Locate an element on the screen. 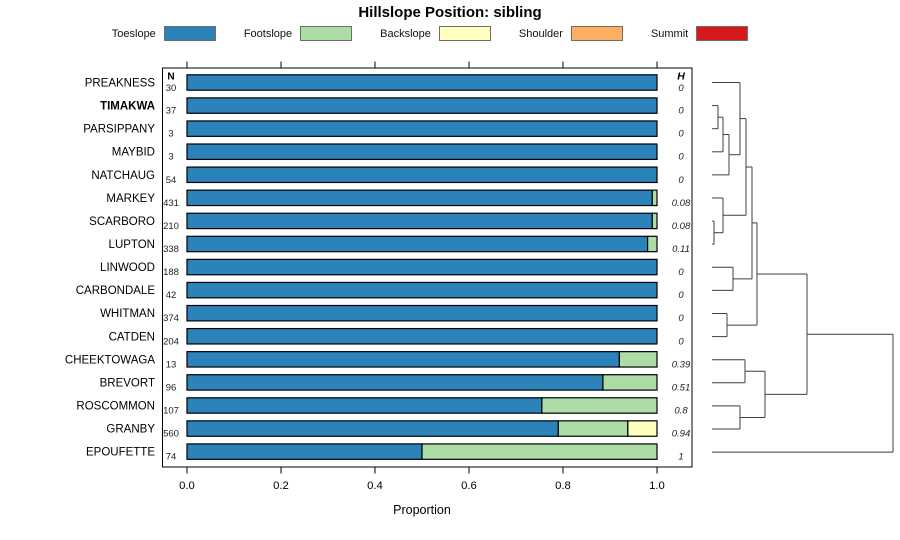  h-column-header: H is located at coordinates (681, 77).